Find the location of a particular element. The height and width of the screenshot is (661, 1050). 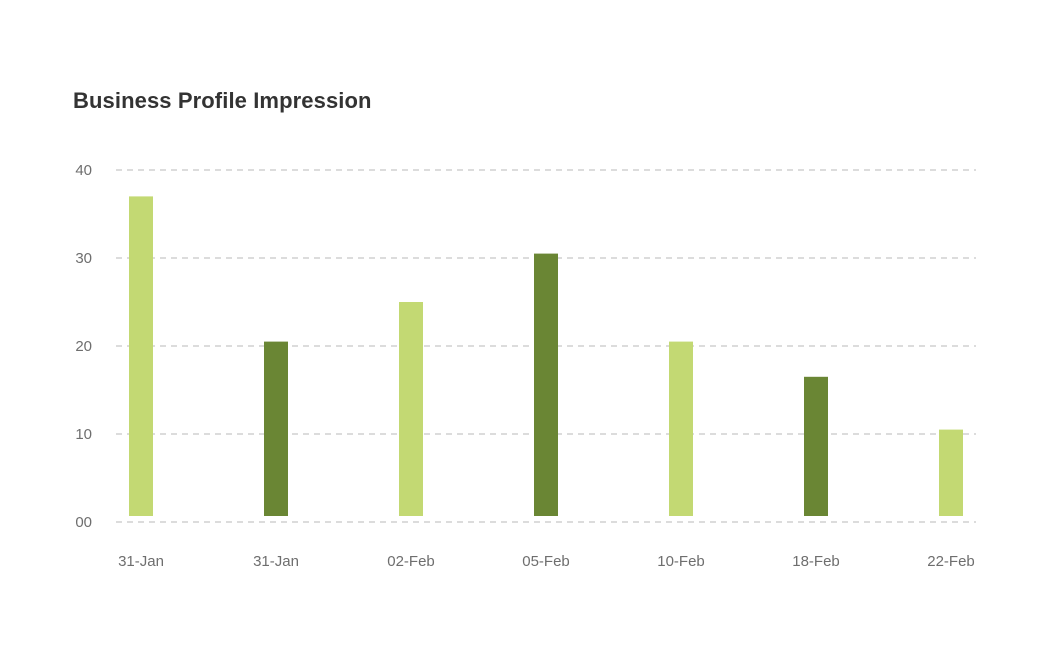

x-tick-label: 22-Feb is located at coordinates (951, 561).